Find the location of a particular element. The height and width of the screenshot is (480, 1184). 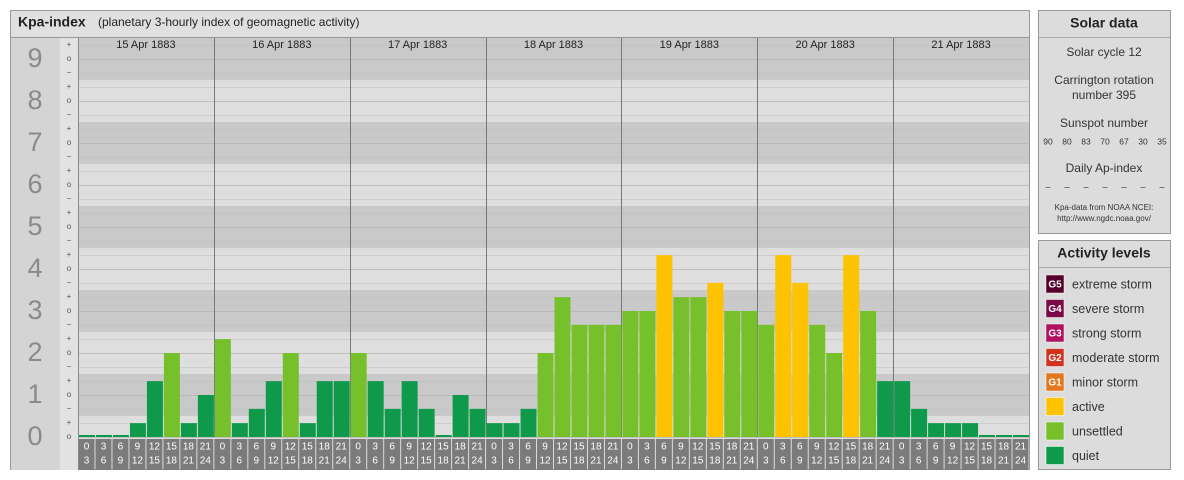

info-text: Solar cycle 12 is located at coordinates (1104, 52).